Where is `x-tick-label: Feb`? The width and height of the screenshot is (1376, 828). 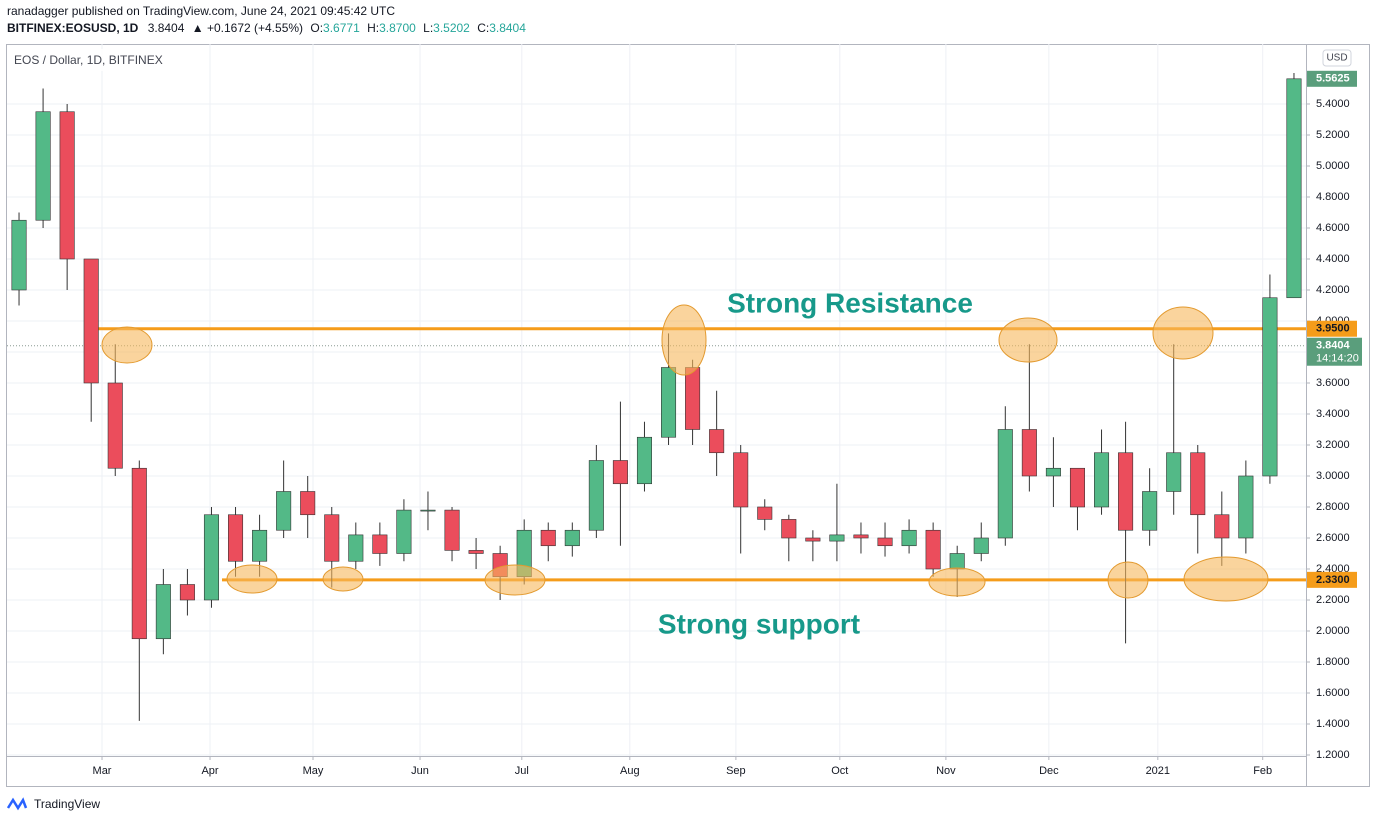 x-tick-label: Feb is located at coordinates (1262, 771).